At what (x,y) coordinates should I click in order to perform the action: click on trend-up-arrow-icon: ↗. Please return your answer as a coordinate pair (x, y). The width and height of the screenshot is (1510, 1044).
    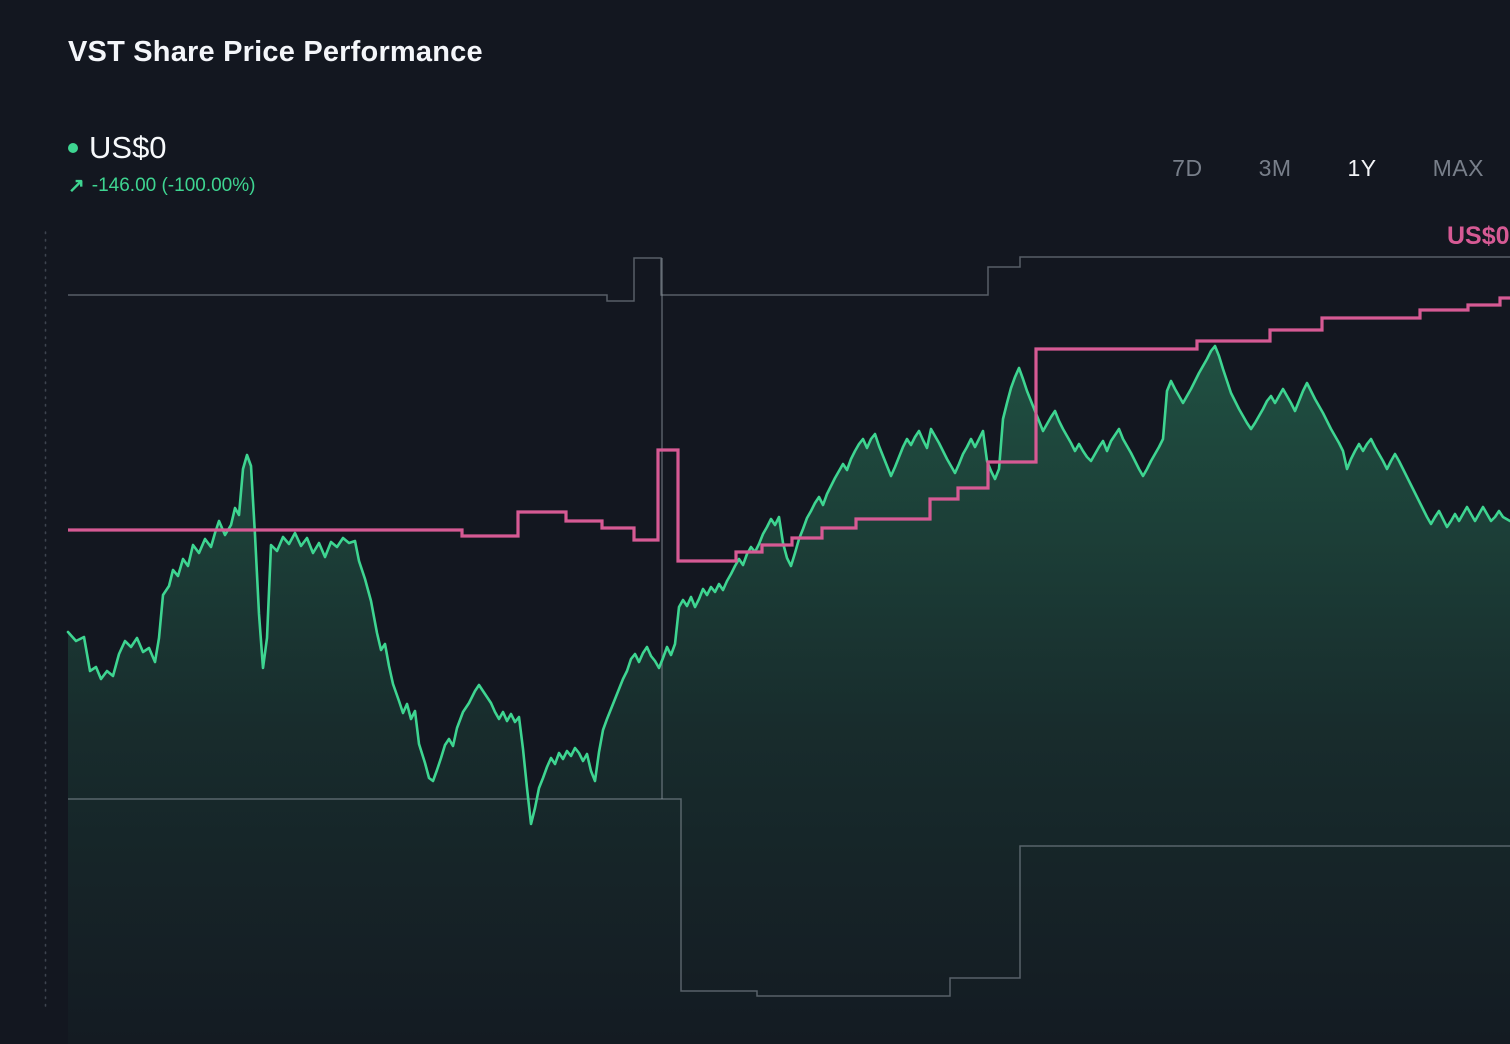
    Looking at the image, I should click on (76, 186).